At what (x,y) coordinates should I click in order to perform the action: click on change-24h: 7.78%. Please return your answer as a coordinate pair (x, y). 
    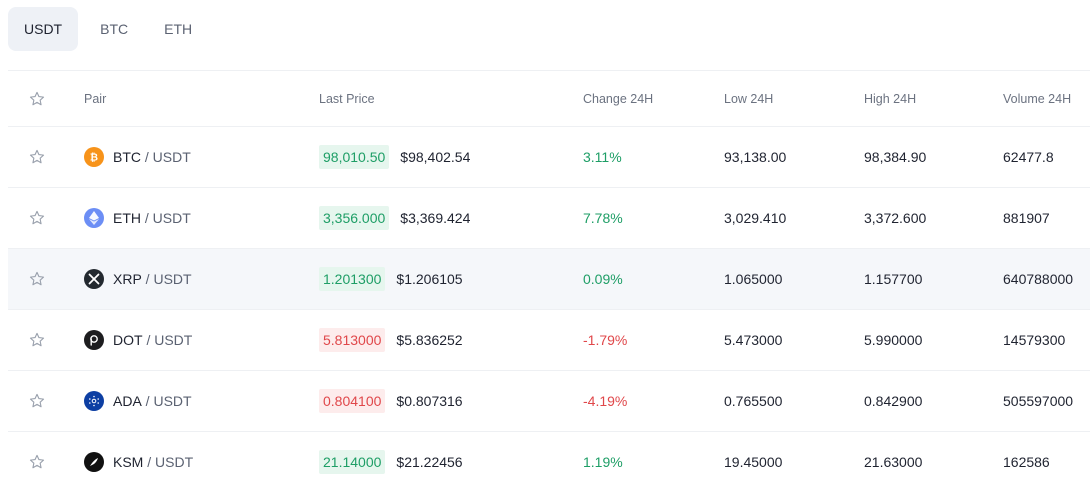
    Looking at the image, I should click on (603, 218).